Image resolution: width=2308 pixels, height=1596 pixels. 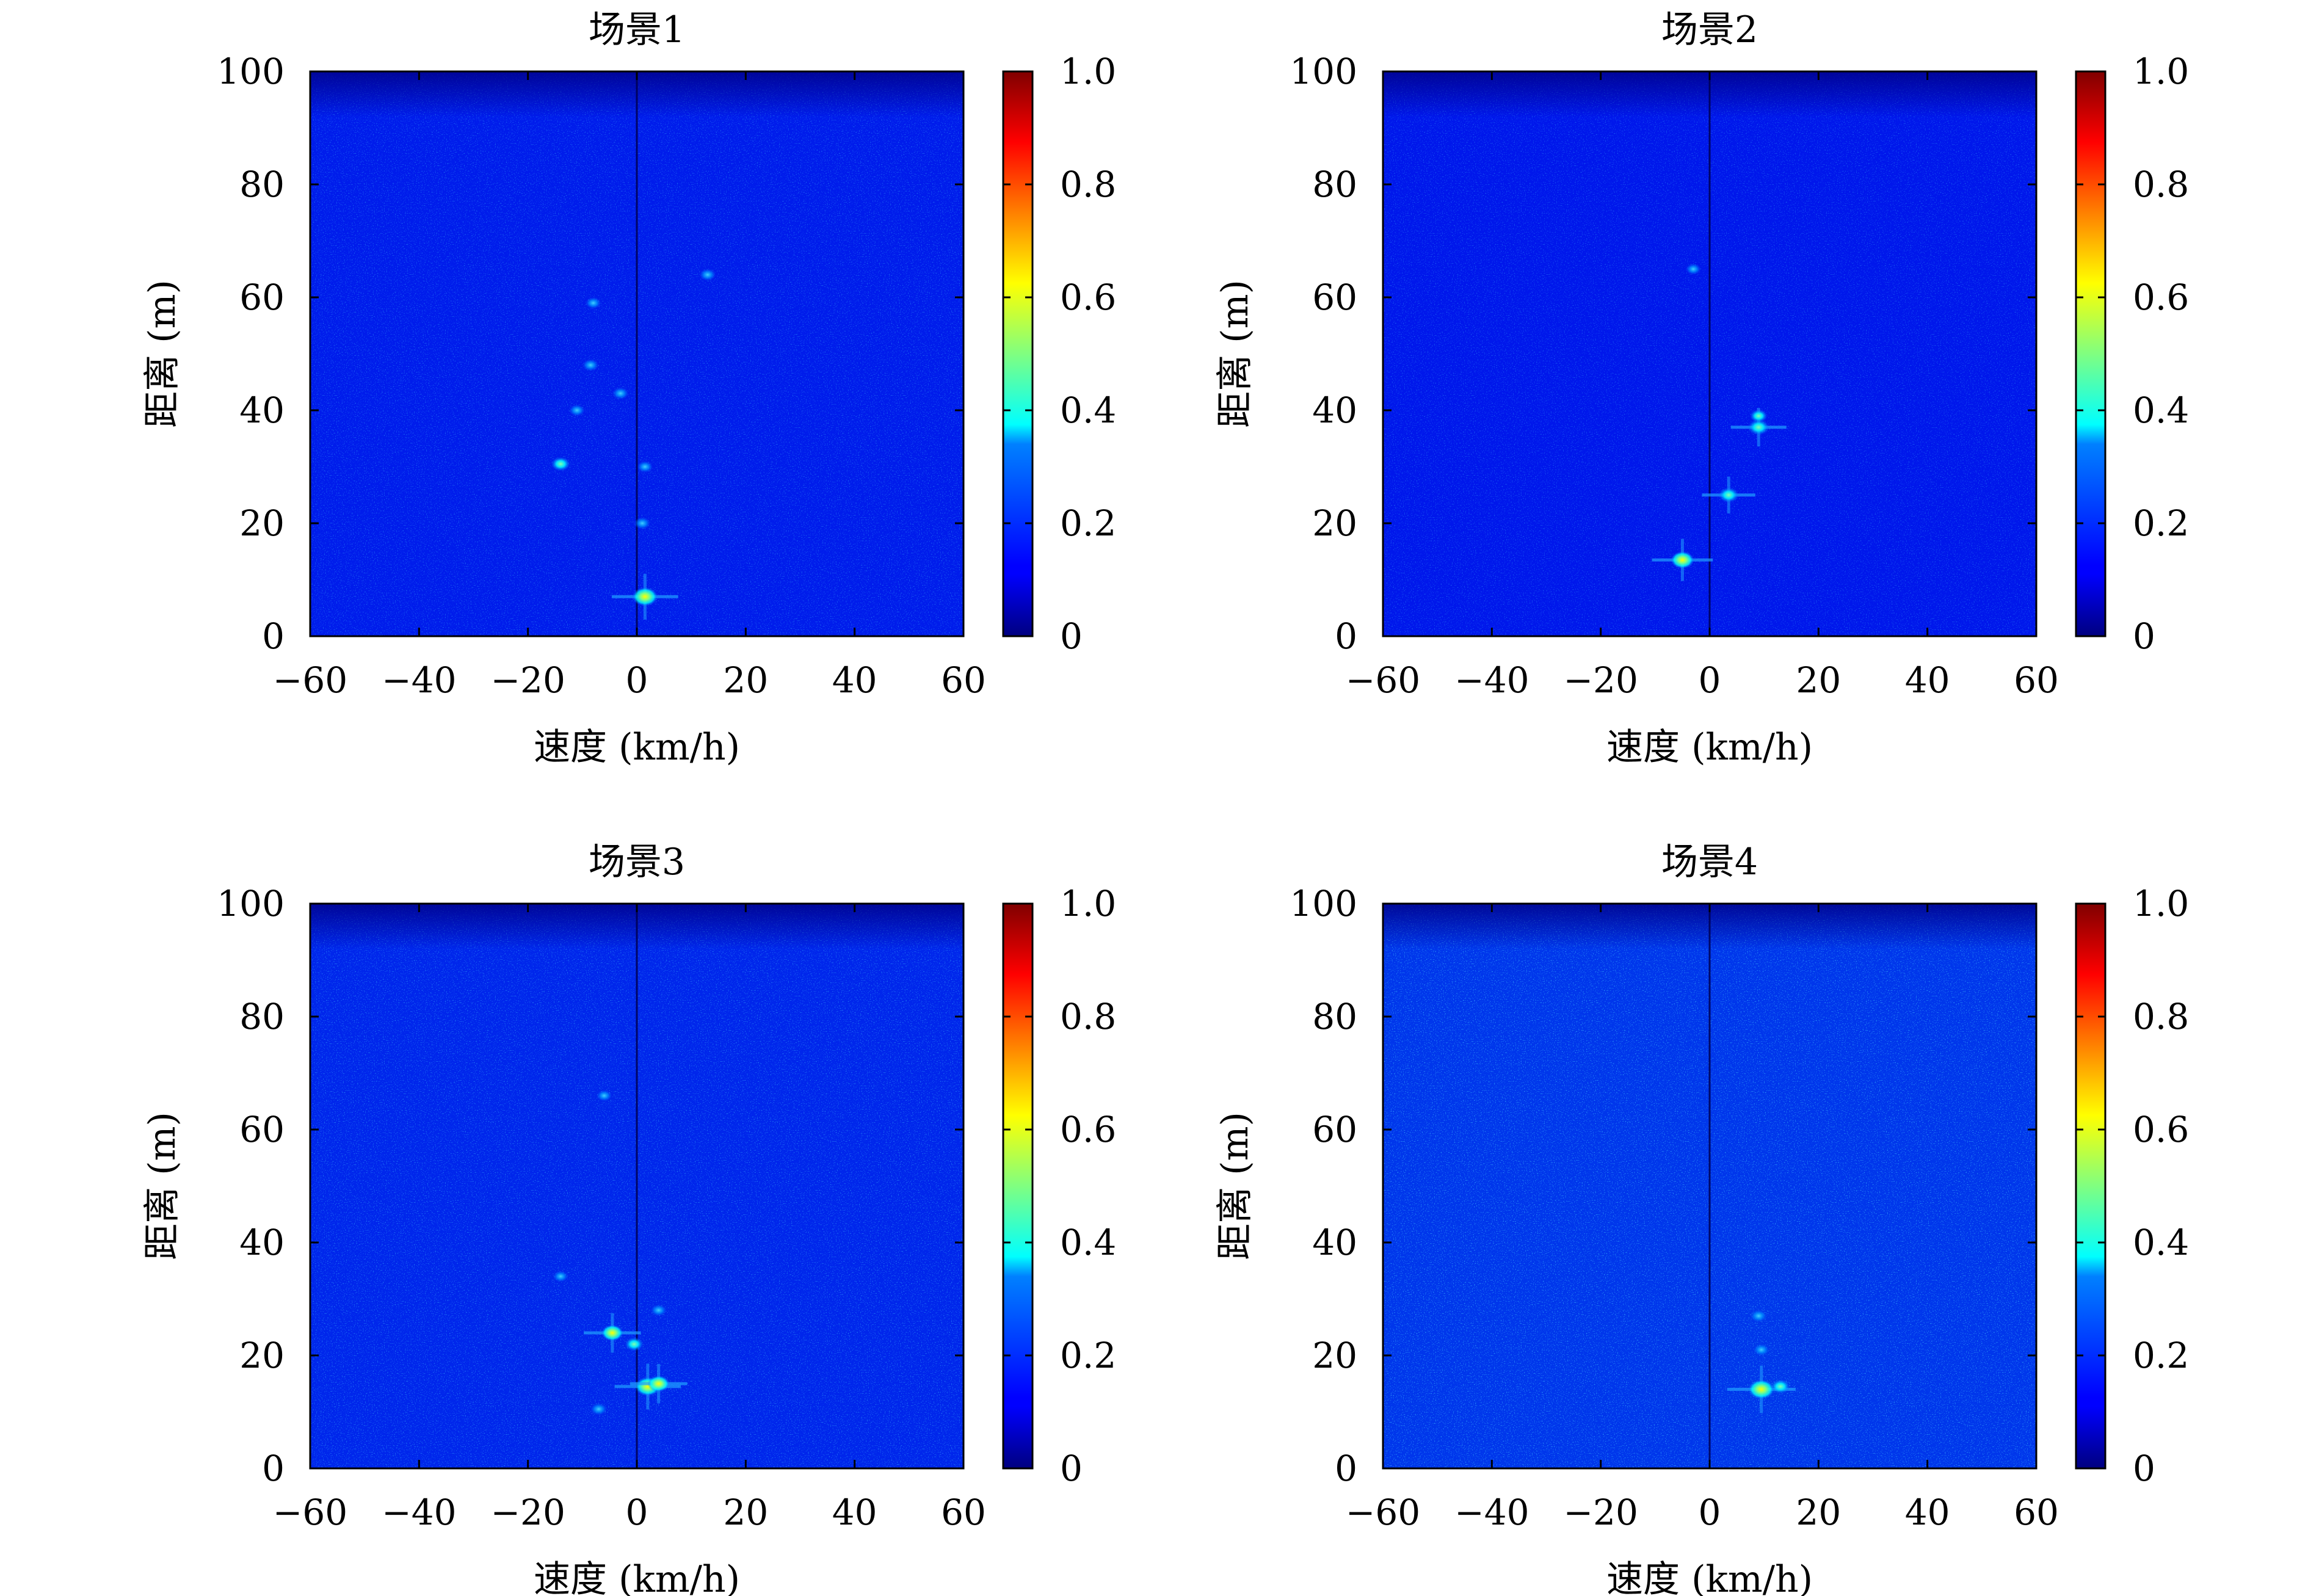 What do you see at coordinates (262, 1016) in the screenshot?
I see `y-tick-label: 80` at bounding box center [262, 1016].